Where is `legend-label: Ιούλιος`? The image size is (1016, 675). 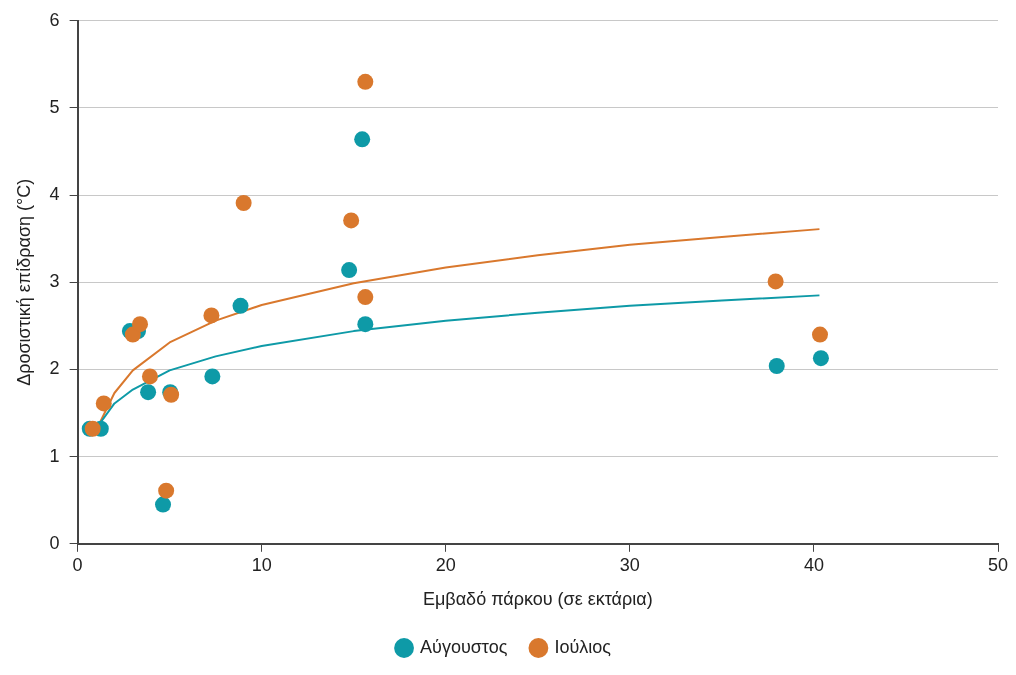 legend-label: Ιούλιος is located at coordinates (583, 646).